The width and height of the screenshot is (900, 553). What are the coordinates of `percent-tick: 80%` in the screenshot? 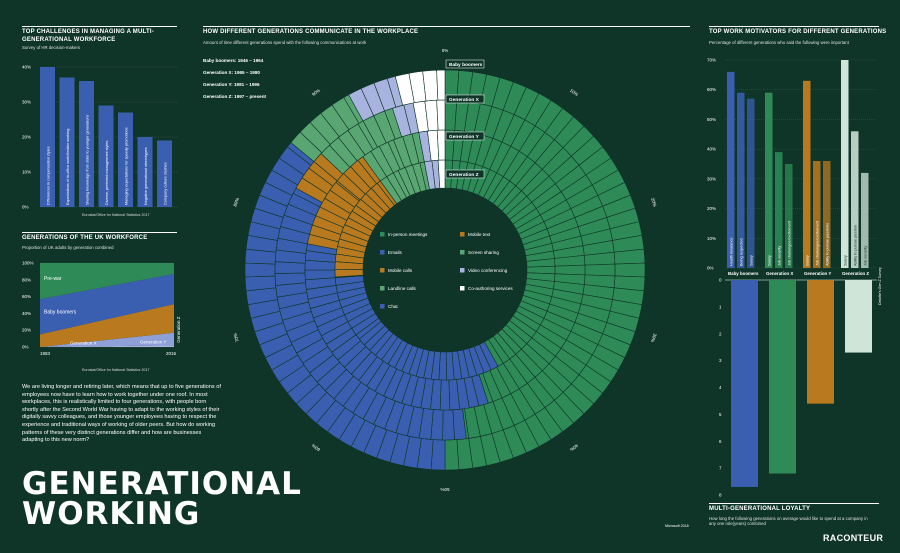 It's located at (236, 202).